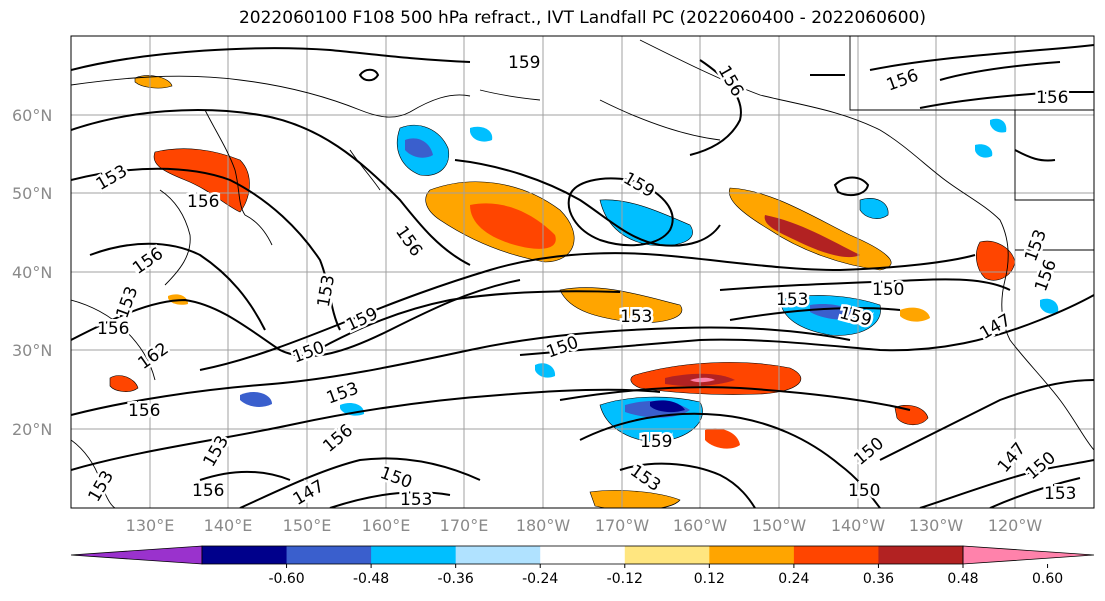 The width and height of the screenshot is (1105, 601). I want to click on lat-label: 40°N, so click(32, 272).